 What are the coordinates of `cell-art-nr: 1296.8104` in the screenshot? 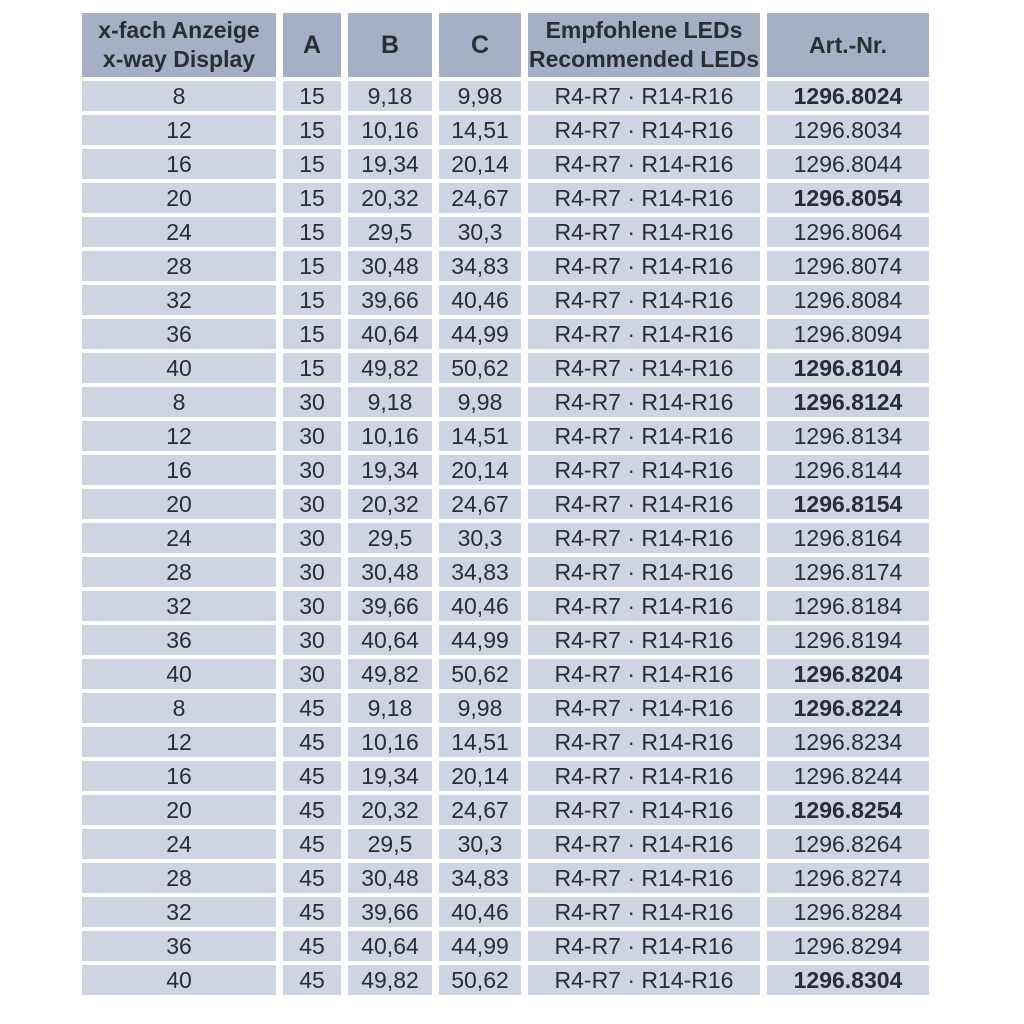 It's located at (848, 368).